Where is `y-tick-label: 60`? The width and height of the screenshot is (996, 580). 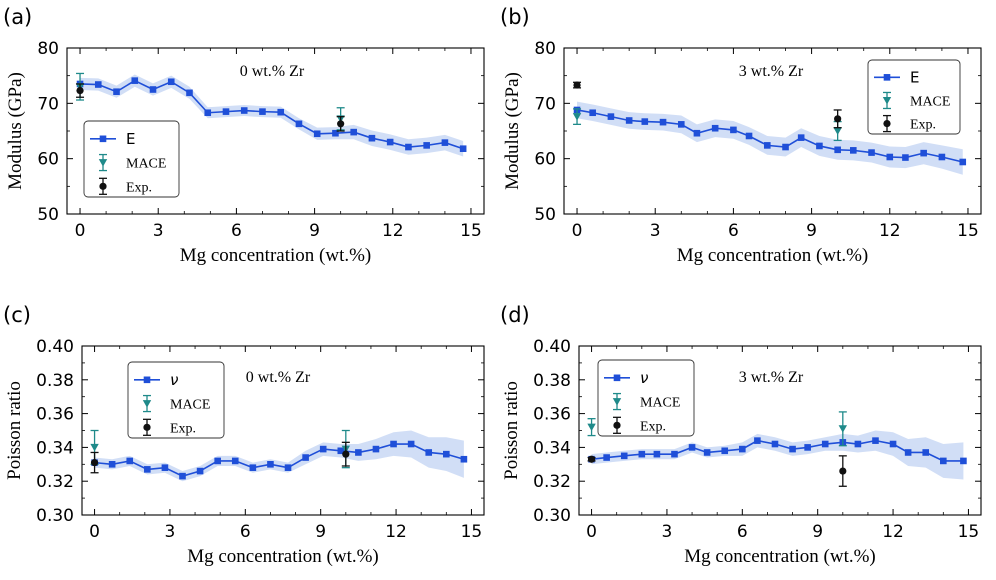
y-tick-label: 60 is located at coordinates (545, 160).